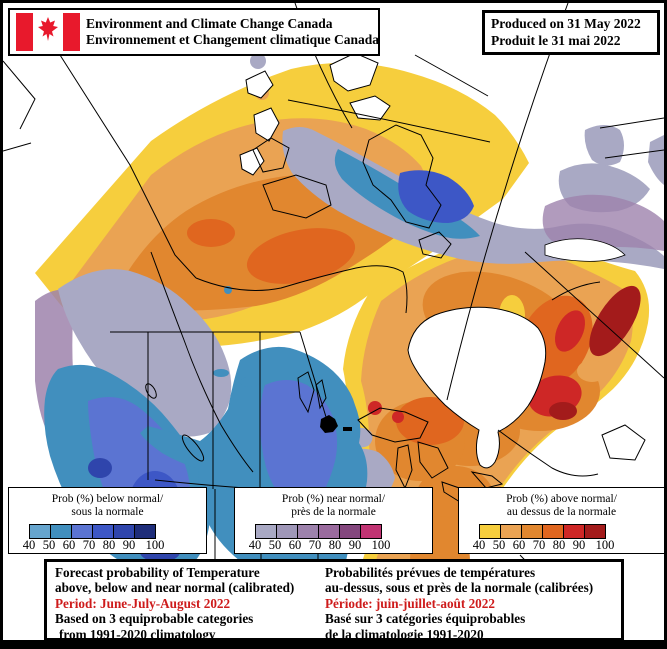 The width and height of the screenshot is (667, 649). I want to click on footer-en-period: Period: June-July-August 2022, so click(143, 603).